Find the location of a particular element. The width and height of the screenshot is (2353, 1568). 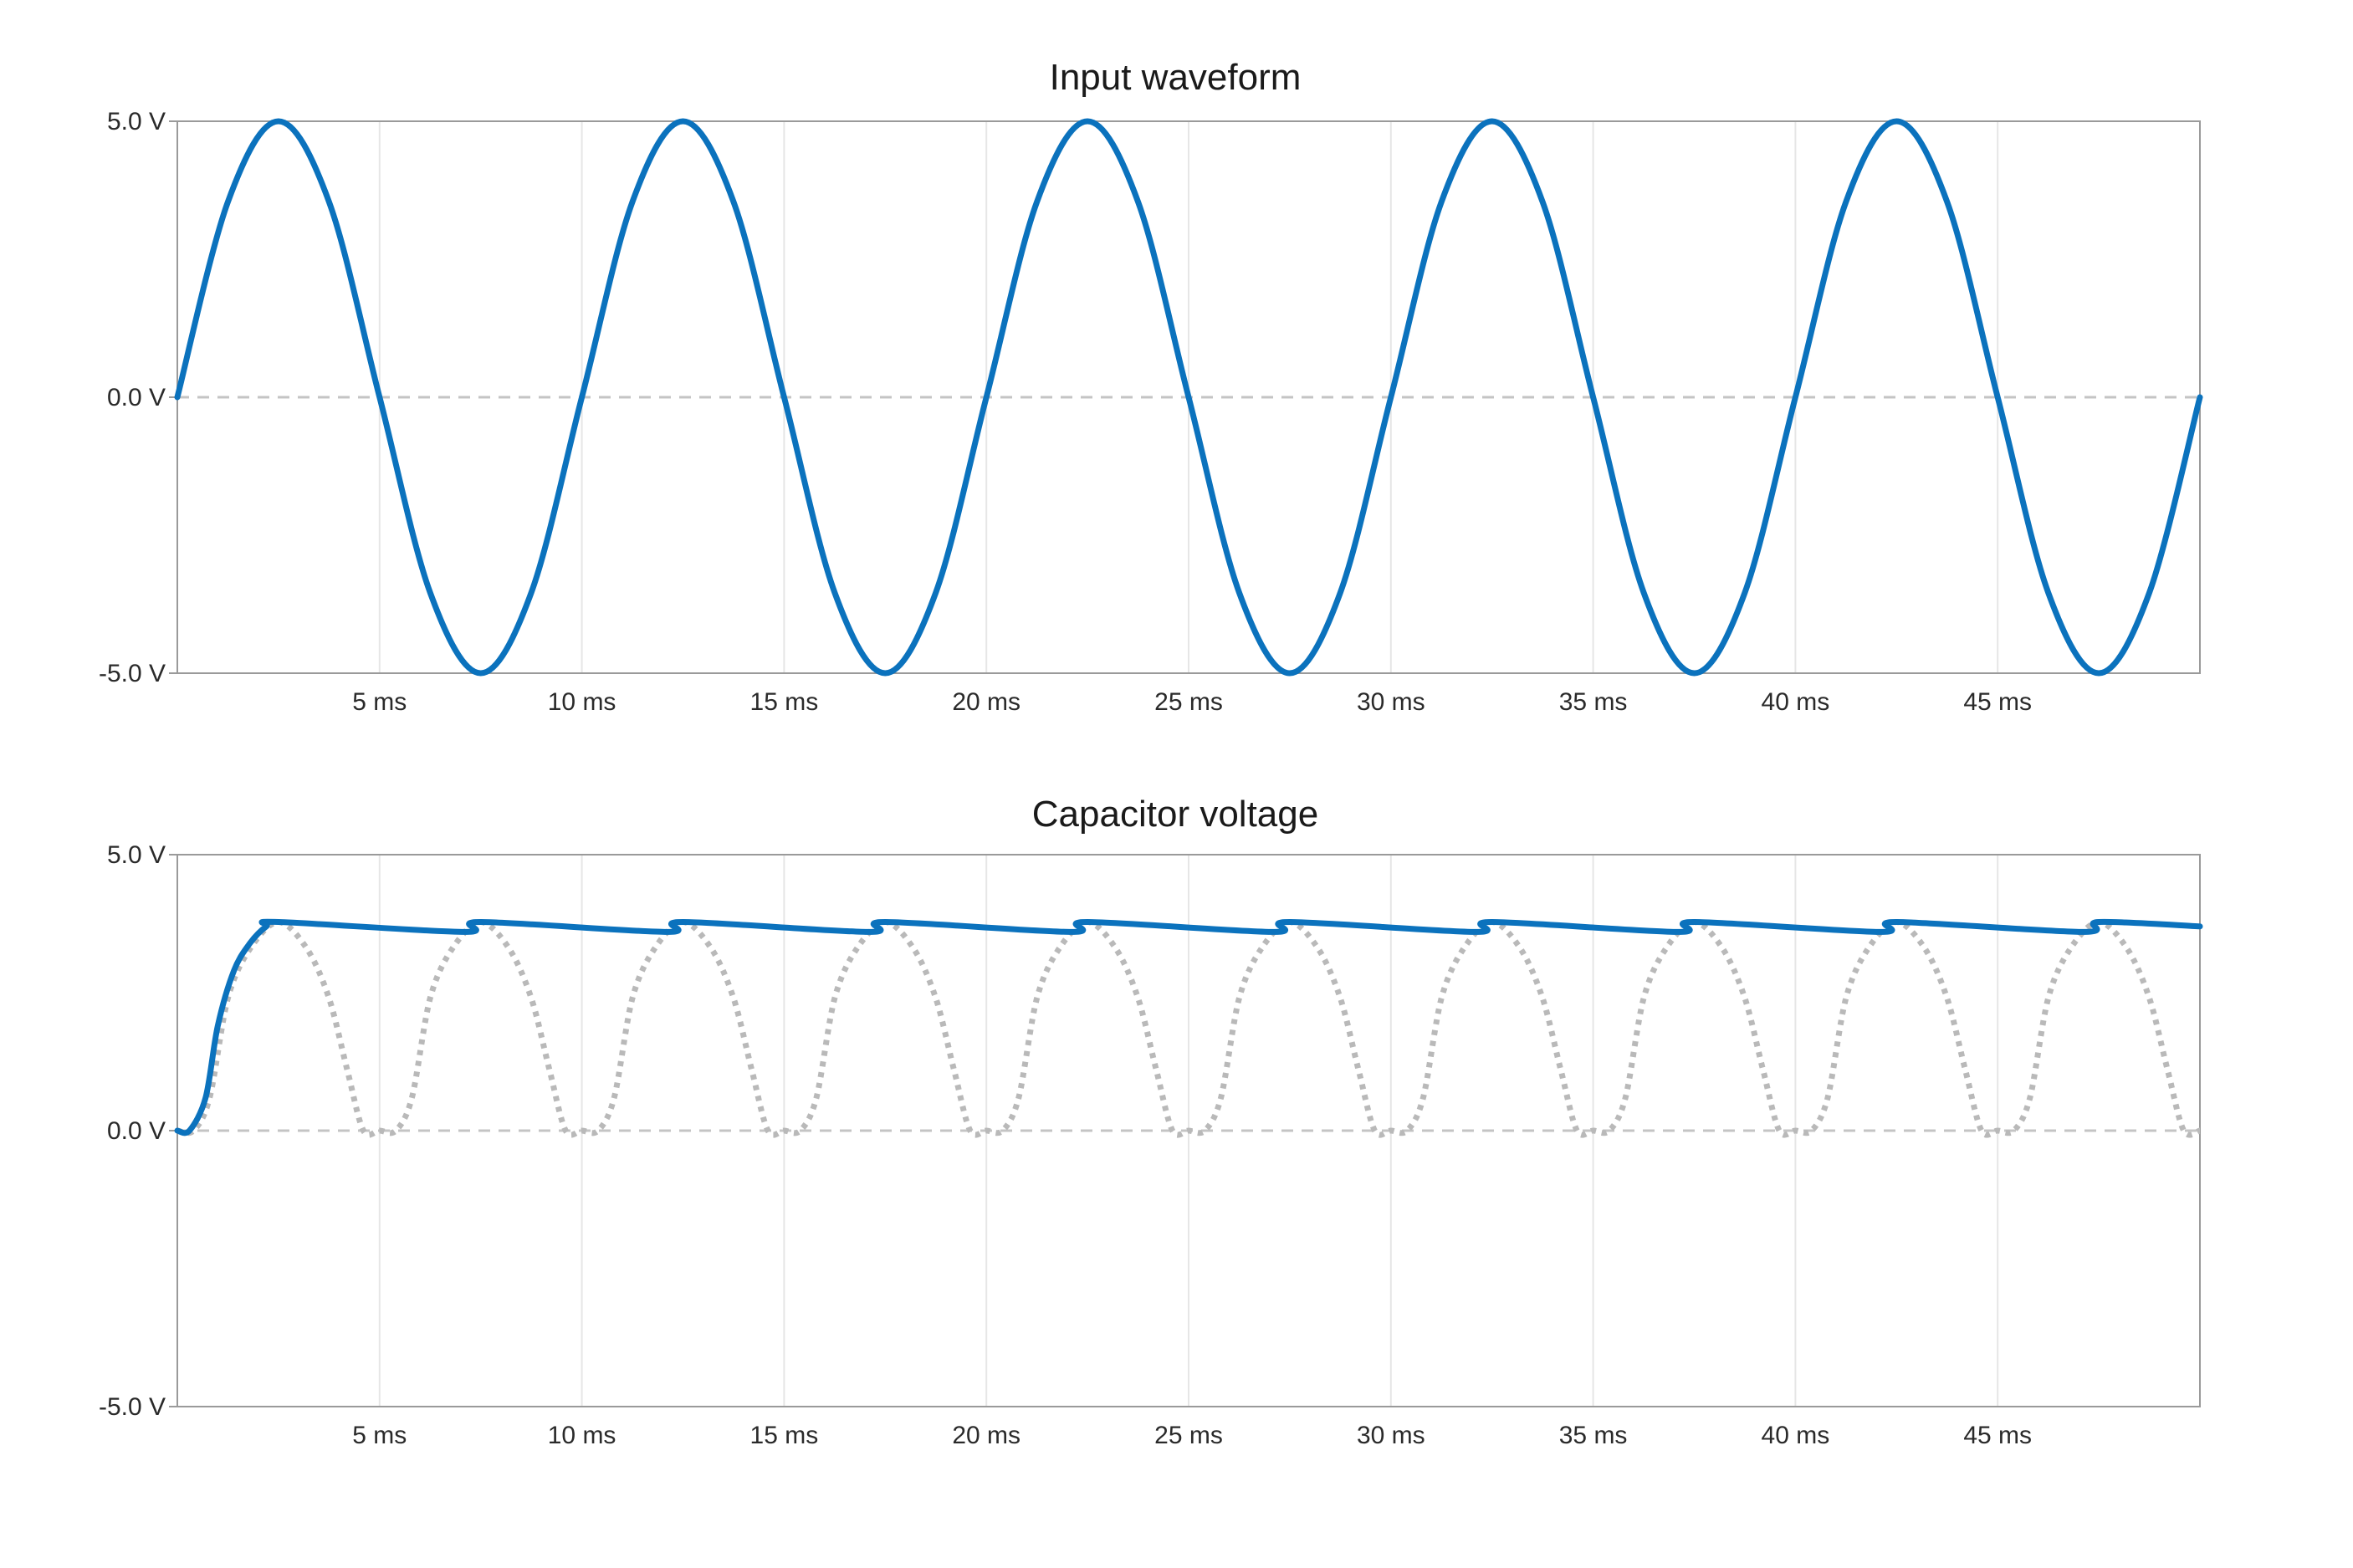

chart-title: Capacitor voltage is located at coordinates (1175, 814).